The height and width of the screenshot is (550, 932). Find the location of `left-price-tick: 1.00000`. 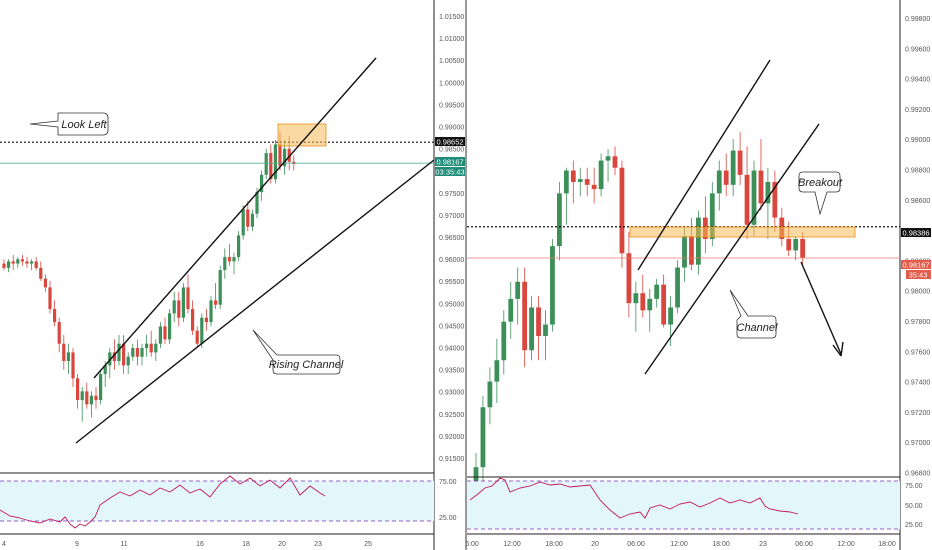

left-price-tick: 1.00000 is located at coordinates (451, 83).